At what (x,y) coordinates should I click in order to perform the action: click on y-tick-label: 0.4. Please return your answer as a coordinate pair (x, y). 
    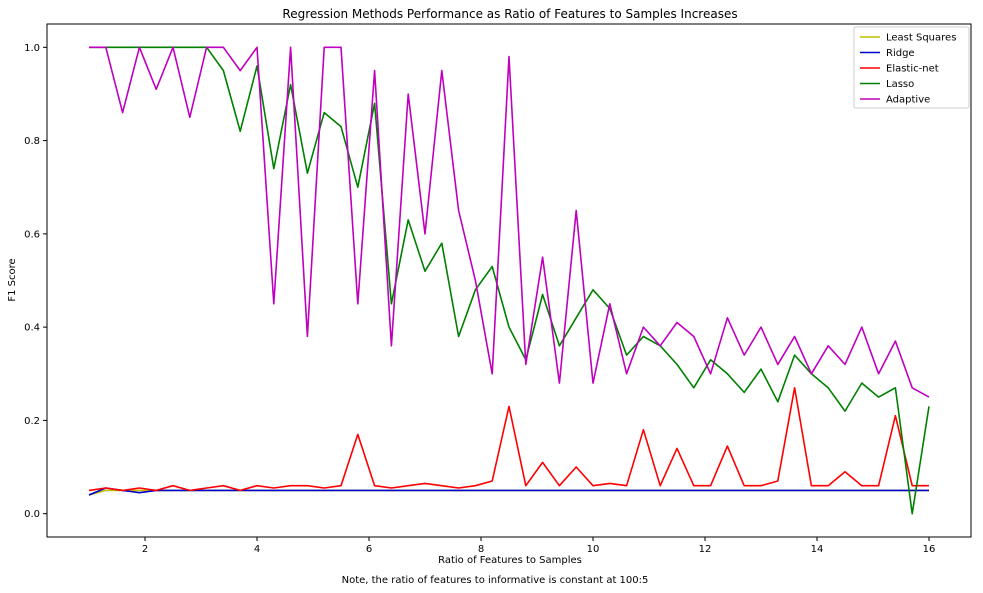
    Looking at the image, I should click on (32, 328).